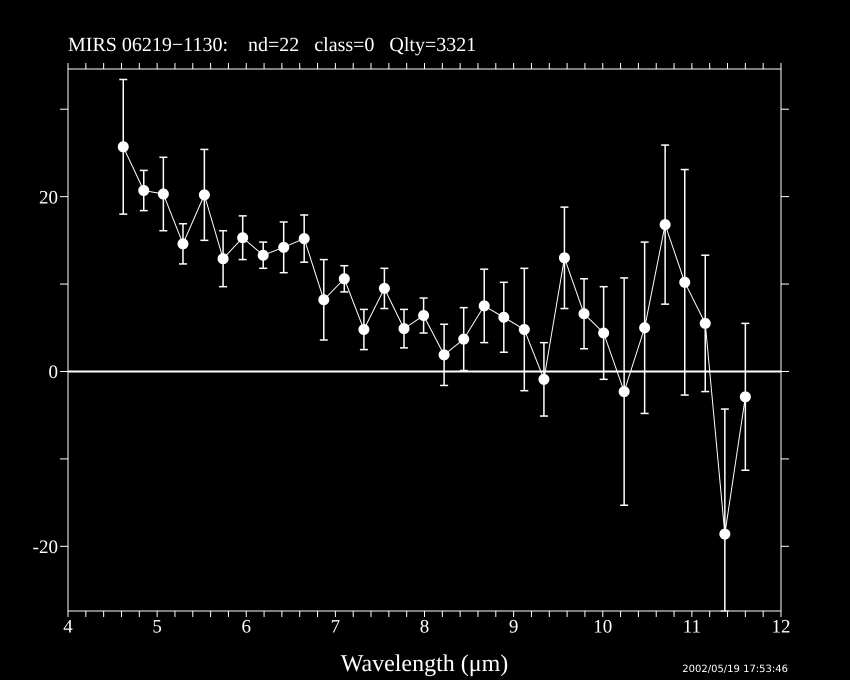 This screenshot has height=680, width=850. What do you see at coordinates (735, 669) in the screenshot?
I see `text: 2002/05/19 17:53:46` at bounding box center [735, 669].